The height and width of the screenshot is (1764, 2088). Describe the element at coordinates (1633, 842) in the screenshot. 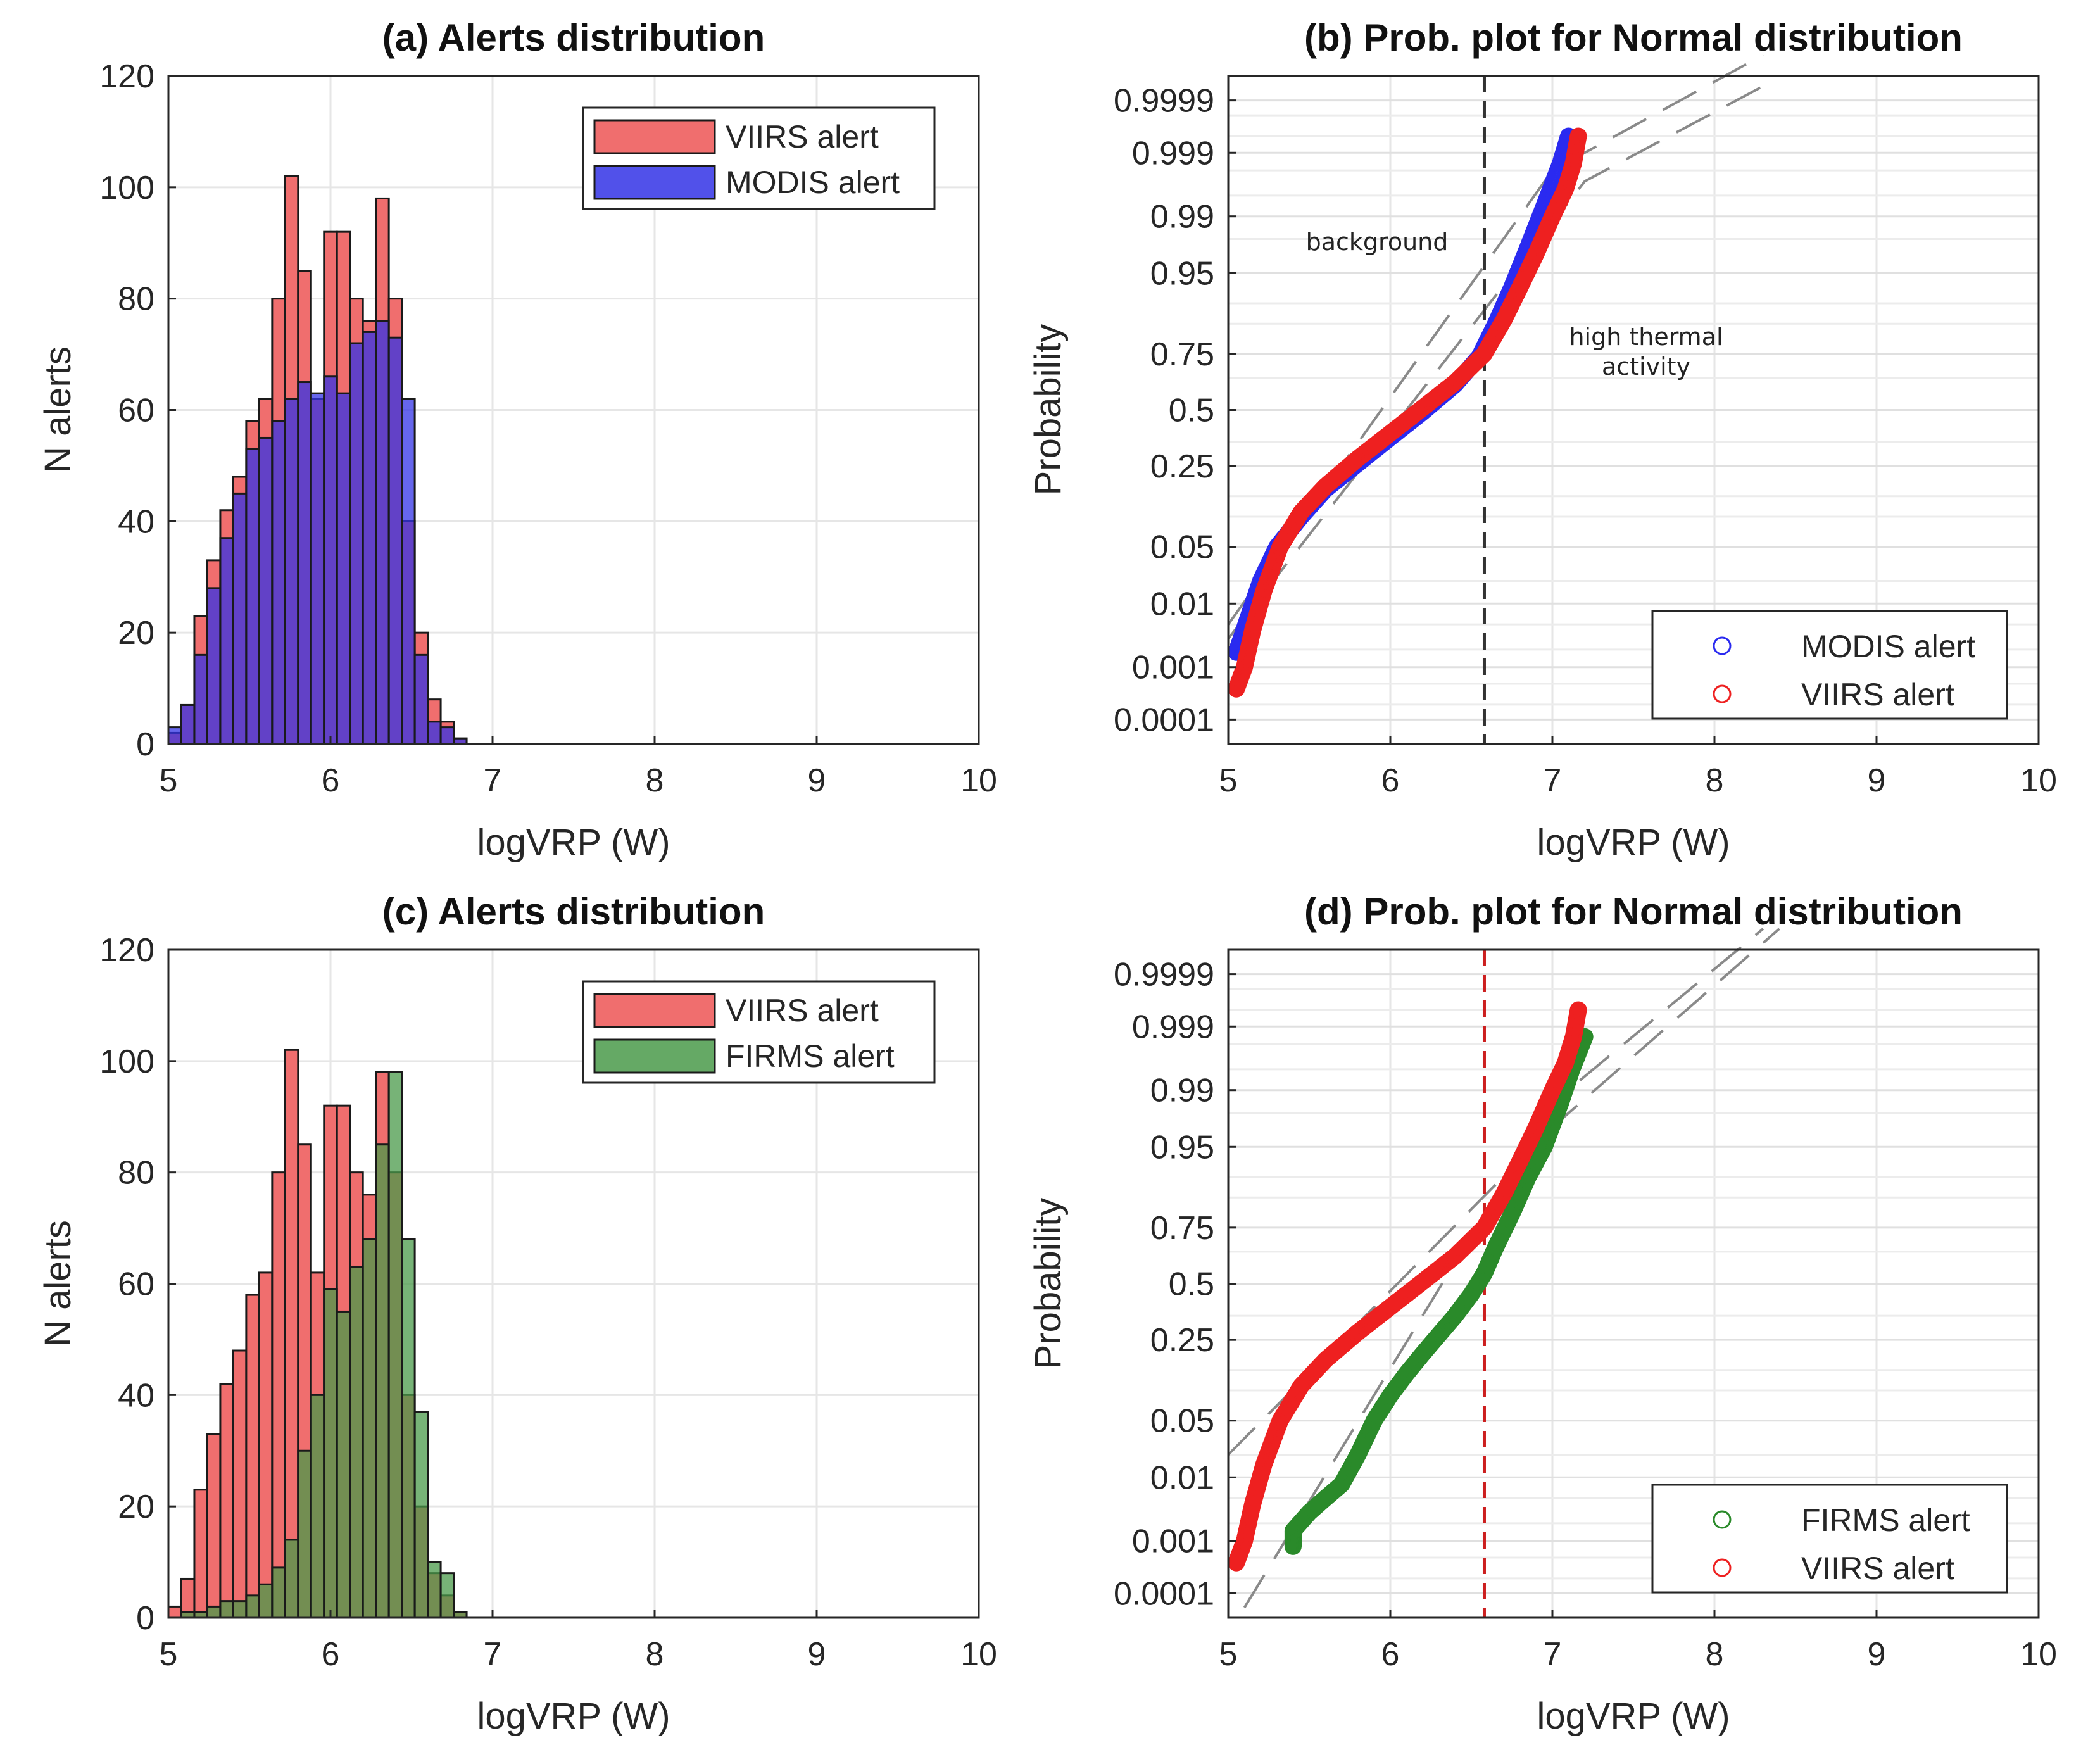

I see `panel-b-xlabel: logVRP (W)` at that location.